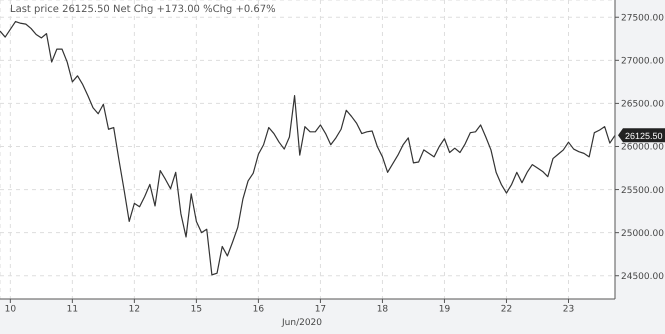  I want to click on y-tick-label: 26000.00, so click(642, 147).